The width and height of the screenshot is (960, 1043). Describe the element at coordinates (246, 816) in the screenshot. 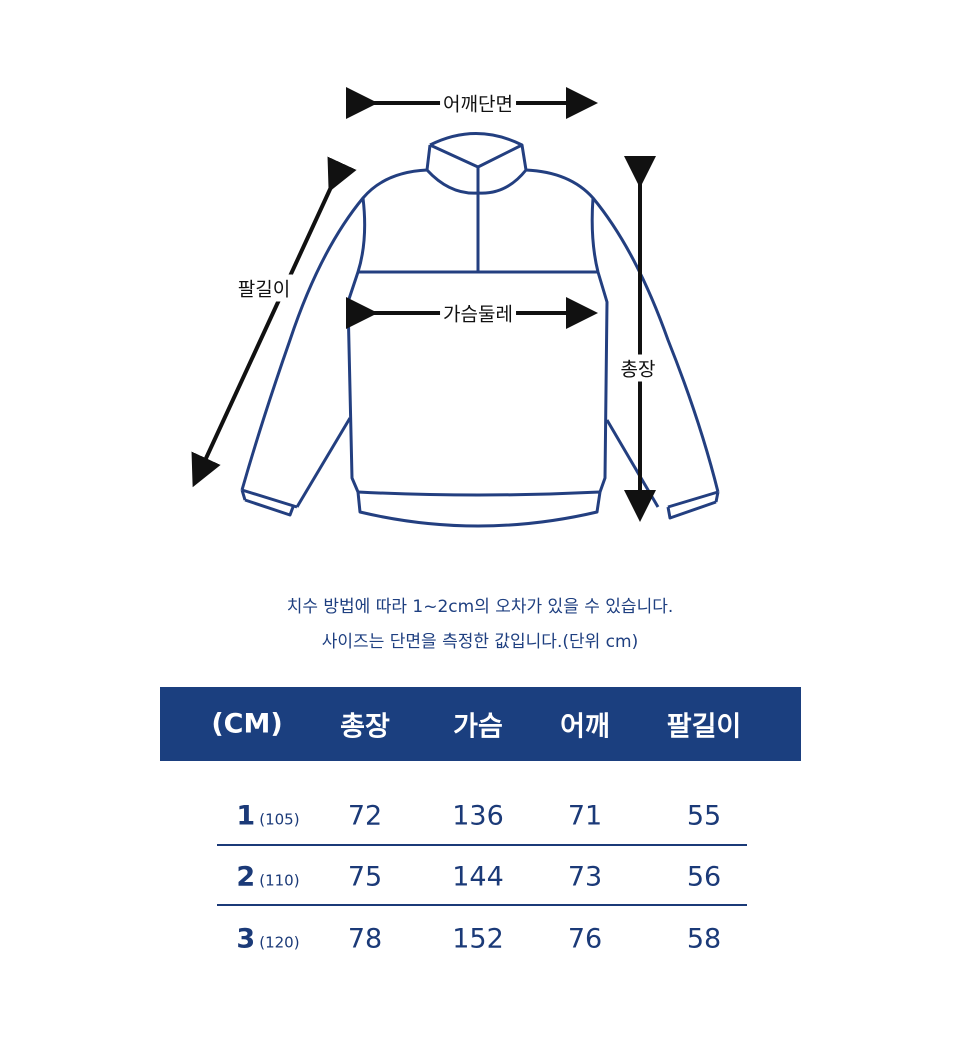

I see `size-number: 1` at that location.